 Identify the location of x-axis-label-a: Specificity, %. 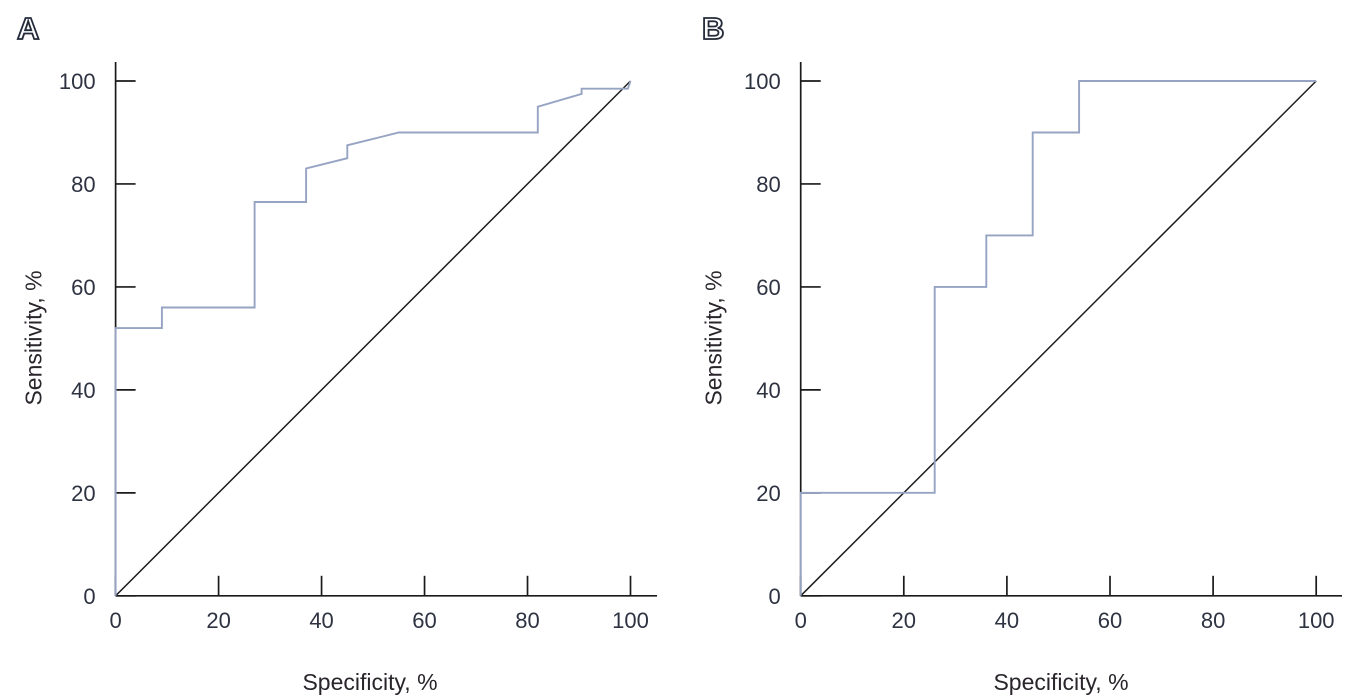
(370, 682).